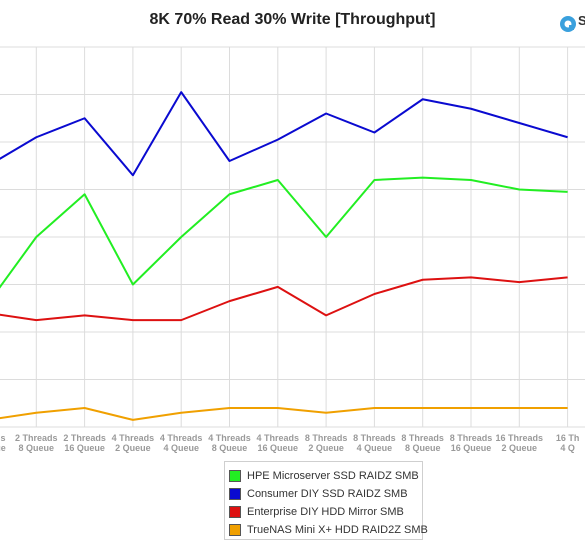 The image size is (585, 547). Describe the element at coordinates (422, 443) in the screenshot. I see `x-tick-label: 8 Threads 8 Queue` at that location.